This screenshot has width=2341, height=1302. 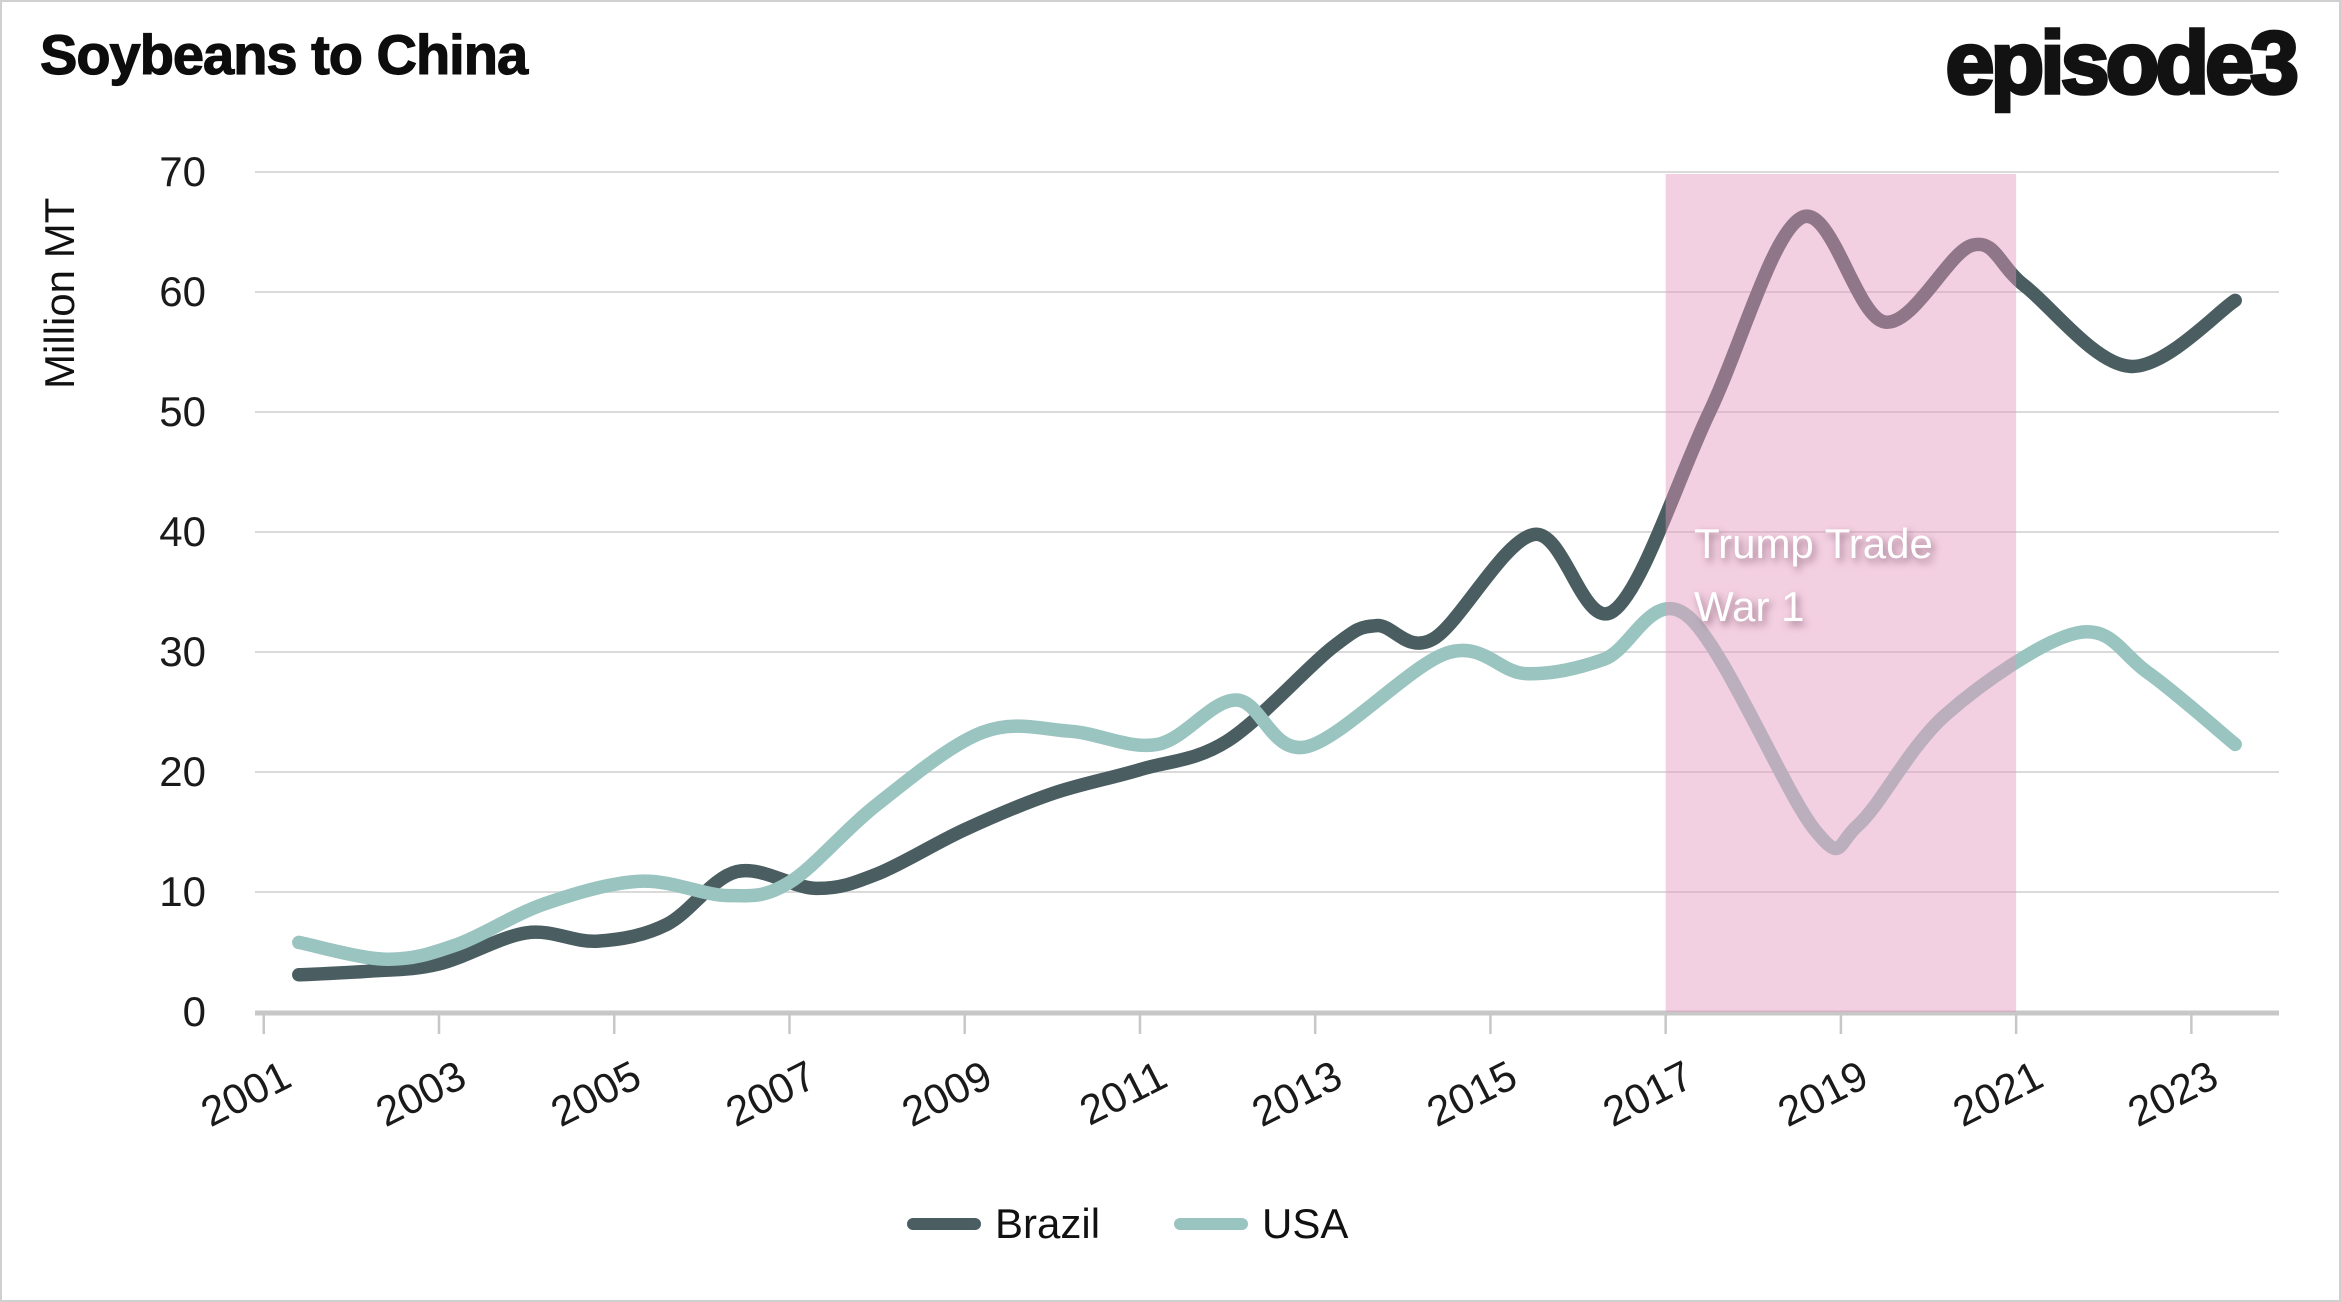 What do you see at coordinates (182, 531) in the screenshot?
I see `y-tick-label: 40` at bounding box center [182, 531].